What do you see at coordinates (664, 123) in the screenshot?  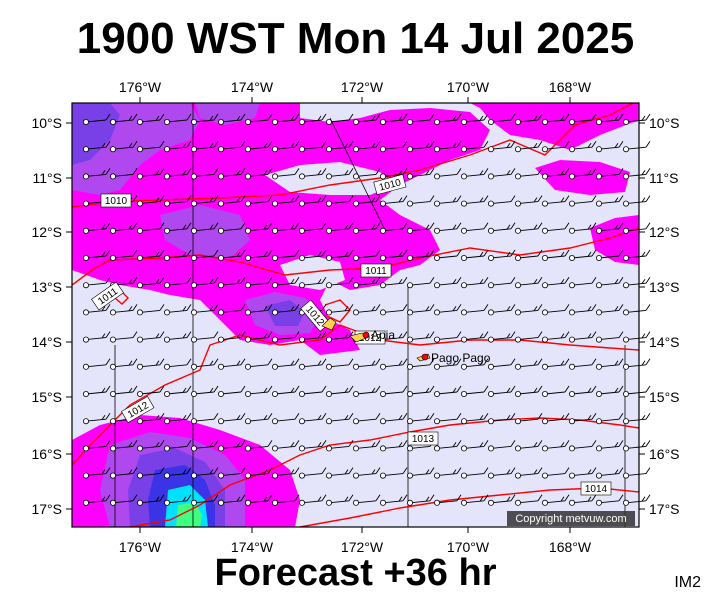 I see `lat-label-right: 10°S` at bounding box center [664, 123].